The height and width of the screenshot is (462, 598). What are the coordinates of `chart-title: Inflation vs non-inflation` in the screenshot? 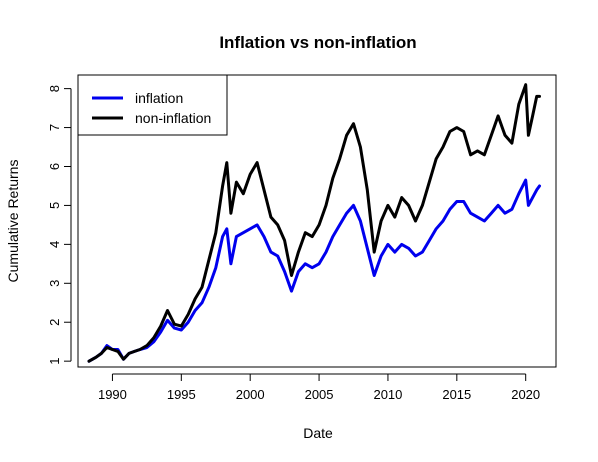 It's located at (317, 42).